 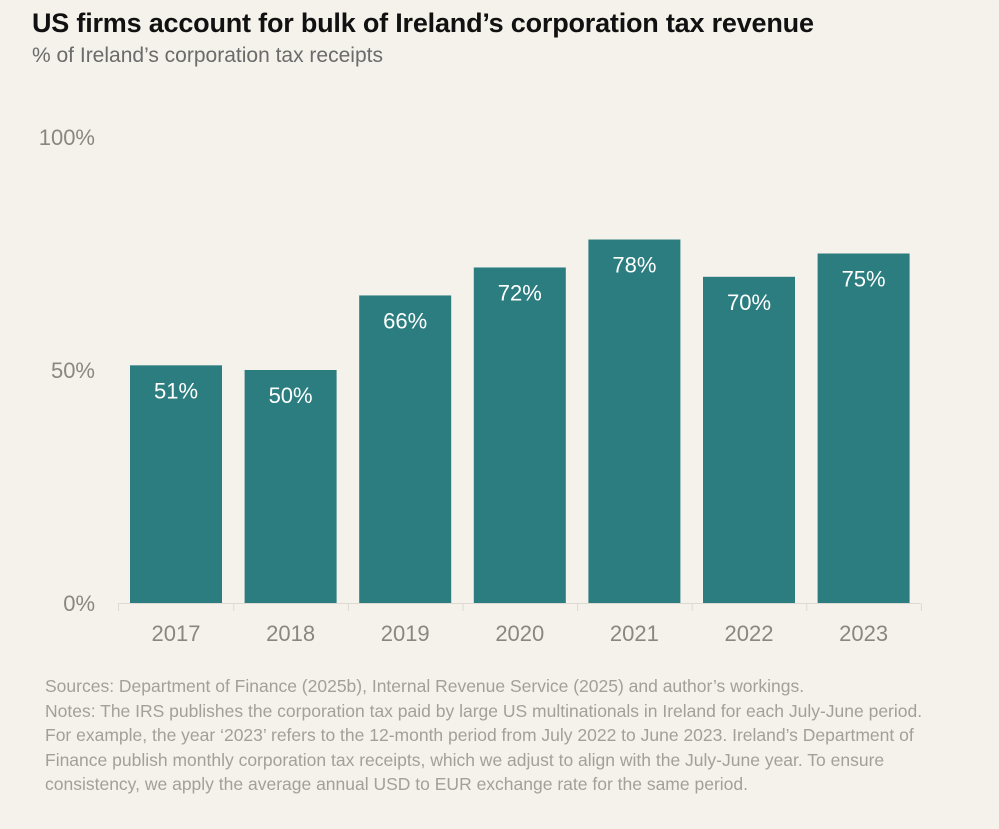 I want to click on y-tick-label: 100%, so click(x=67, y=137).